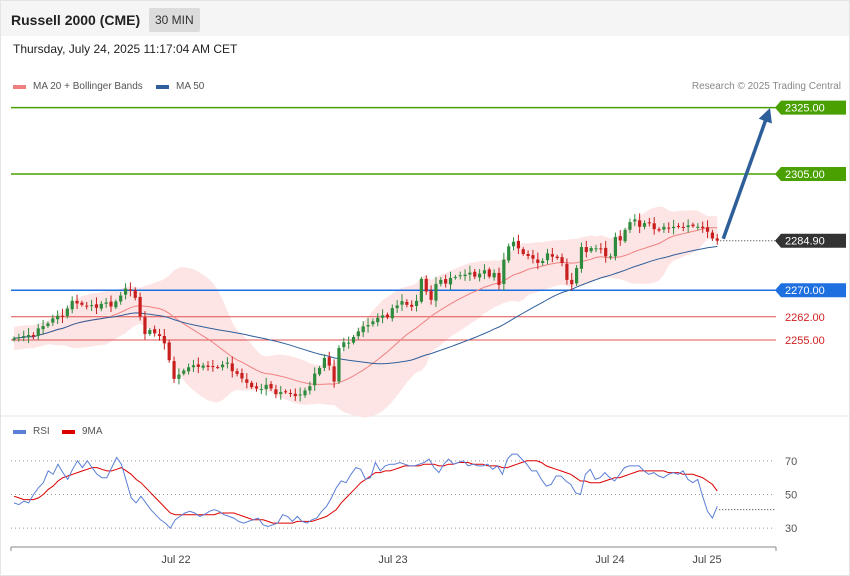  Describe the element at coordinates (19, 86) in the screenshot. I see `ma20-swatch` at that location.